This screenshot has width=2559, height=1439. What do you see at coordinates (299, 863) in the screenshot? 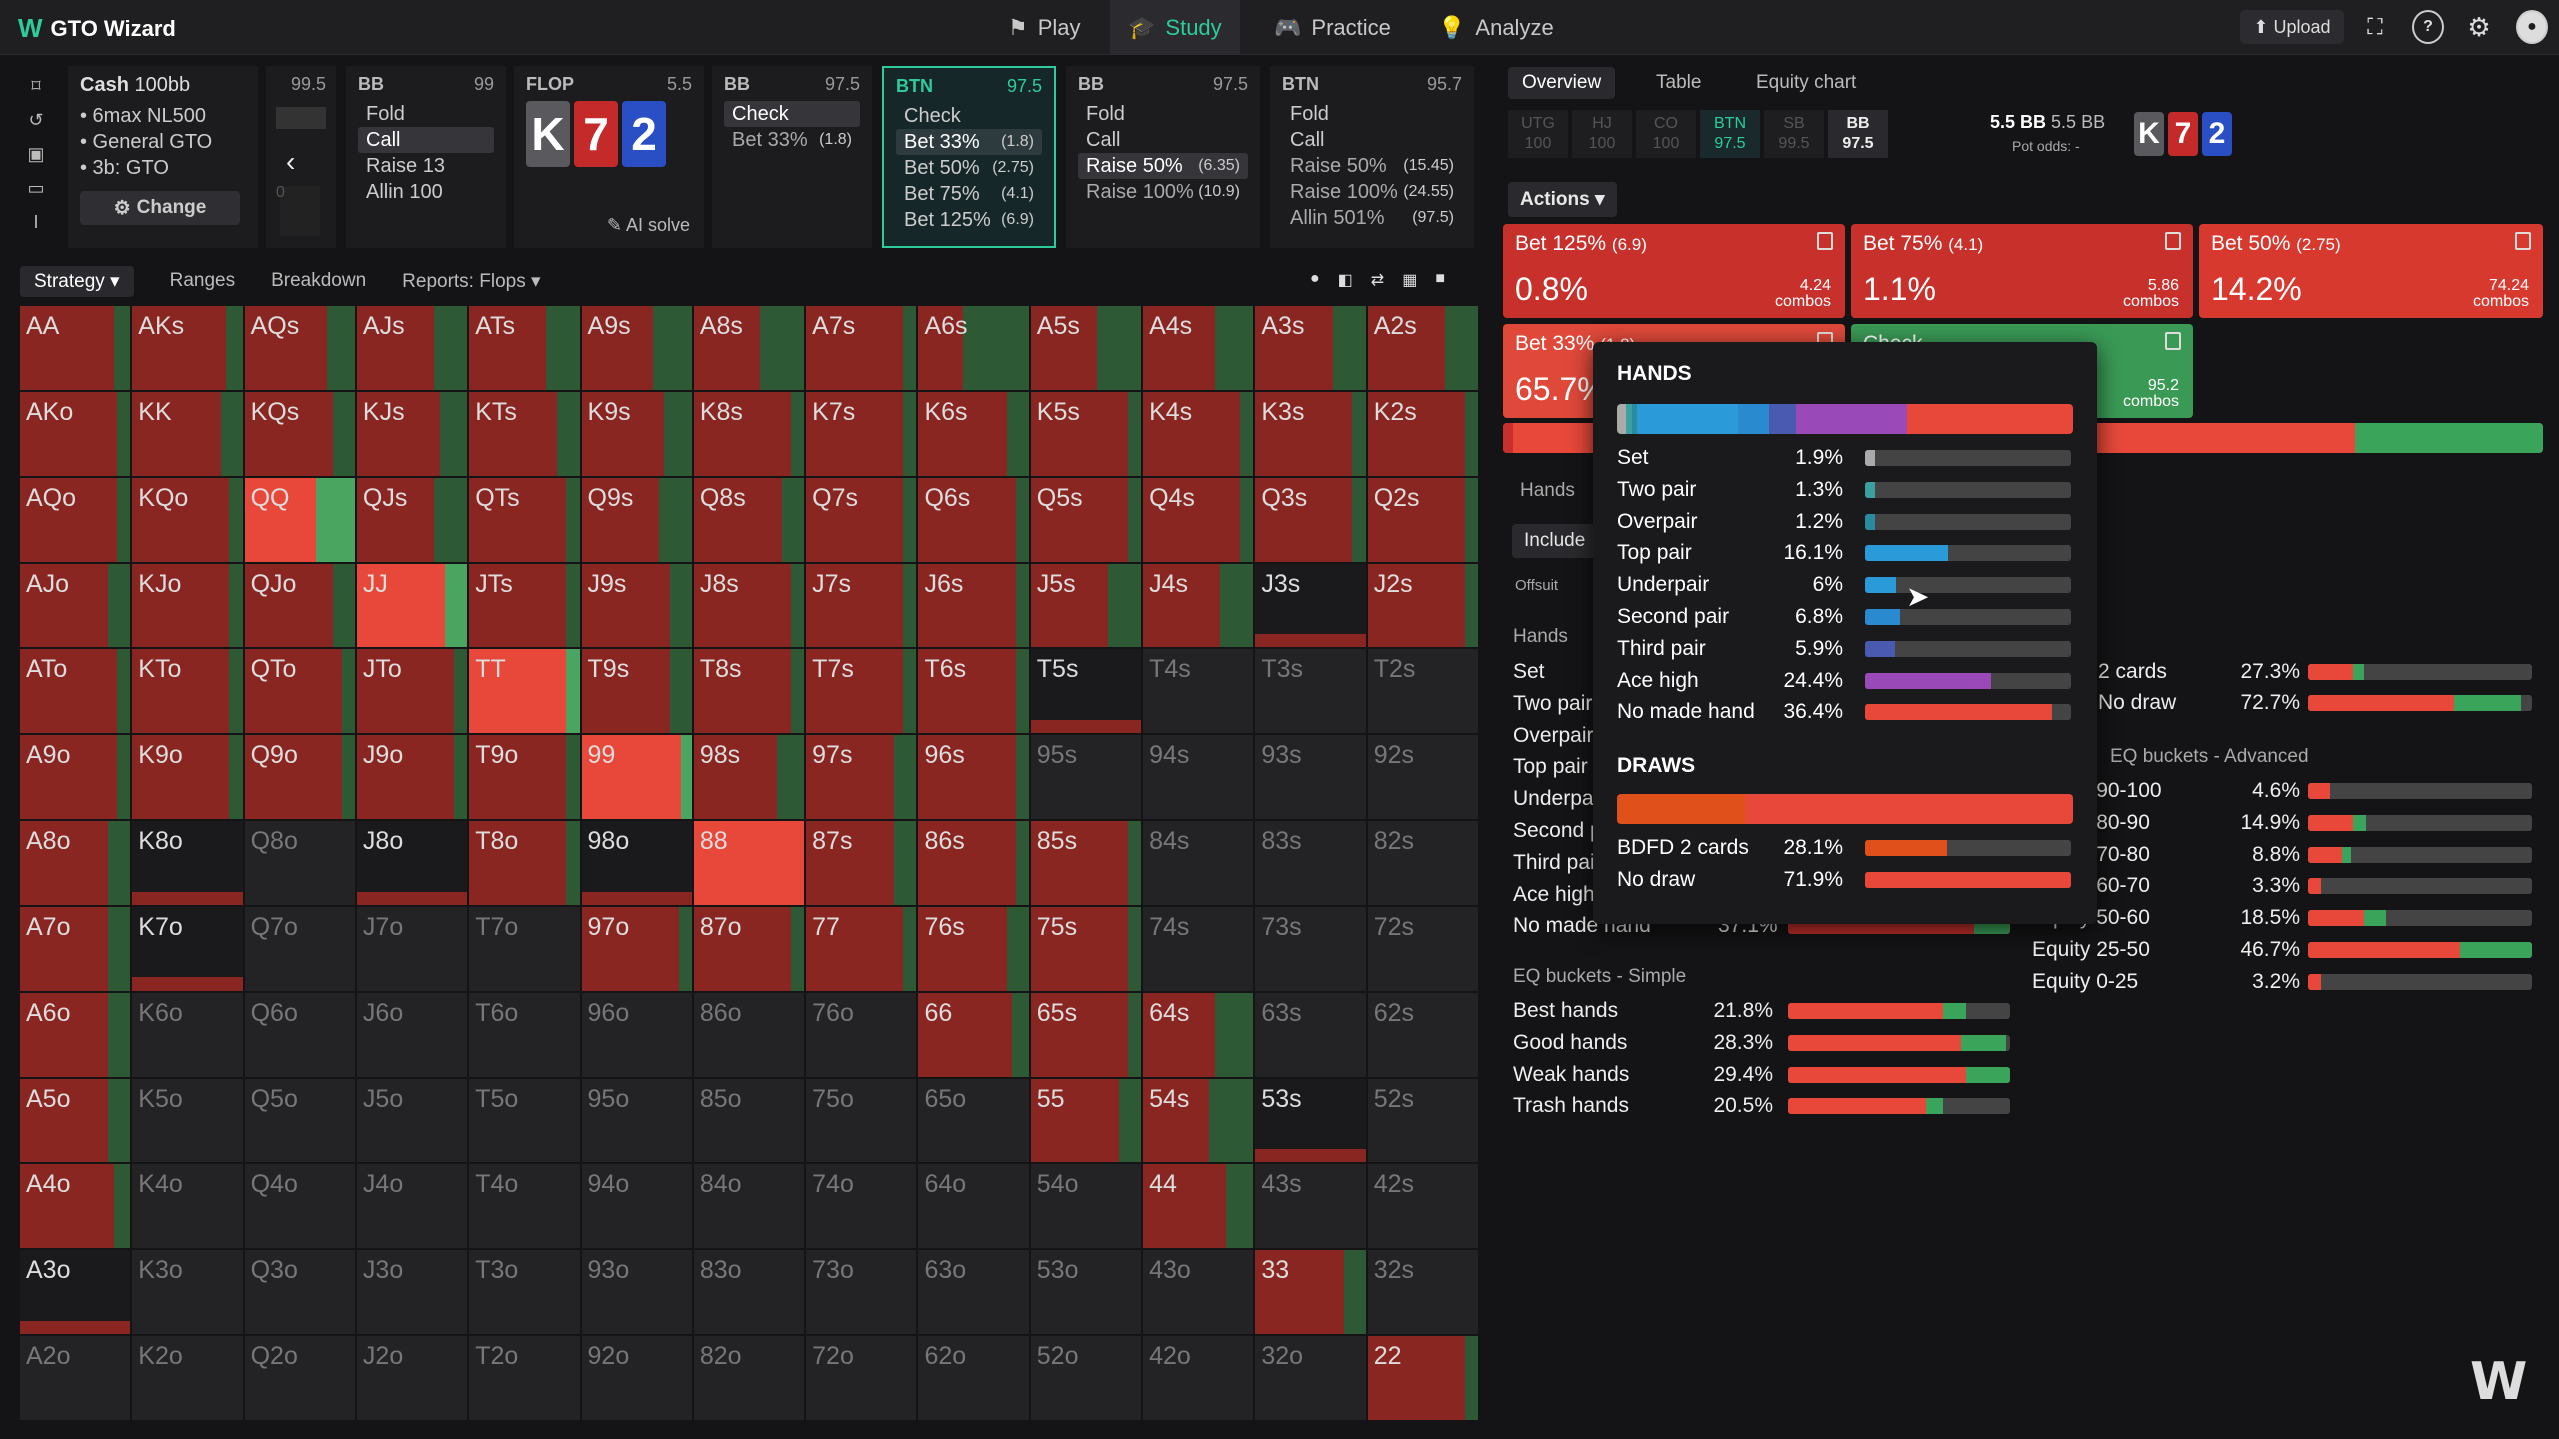
I see `hand-cell: Q8o` at bounding box center [299, 863].